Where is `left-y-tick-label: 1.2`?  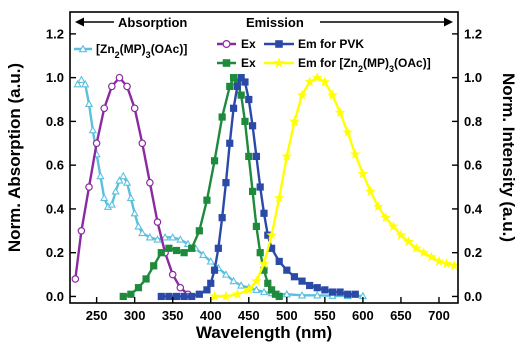 left-y-tick-label: 1.2 is located at coordinates (55, 33).